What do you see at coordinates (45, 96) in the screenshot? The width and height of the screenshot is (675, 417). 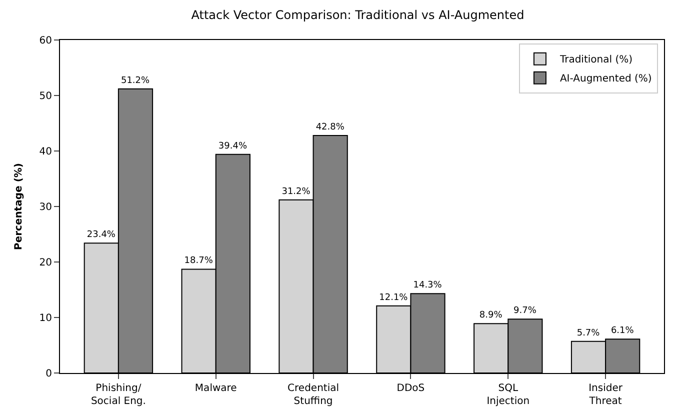 I see `y-tick-label: 50` at bounding box center [45, 96].